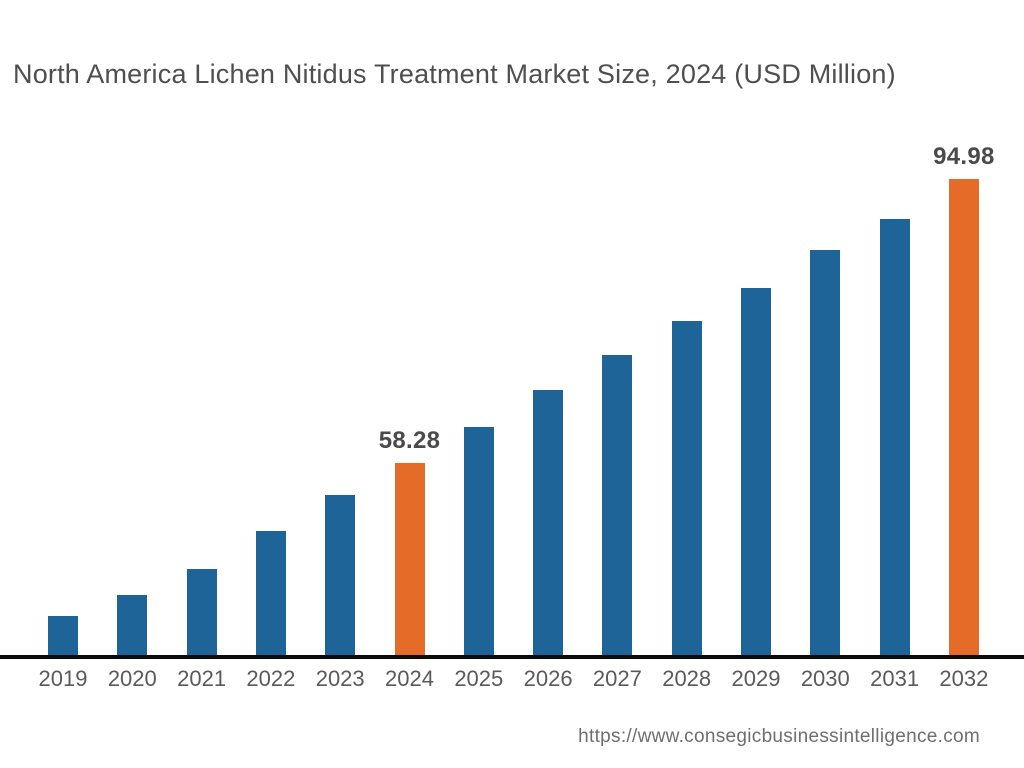 The width and height of the screenshot is (1024, 768). What do you see at coordinates (964, 678) in the screenshot?
I see `x-tick-2032: 2032` at bounding box center [964, 678].